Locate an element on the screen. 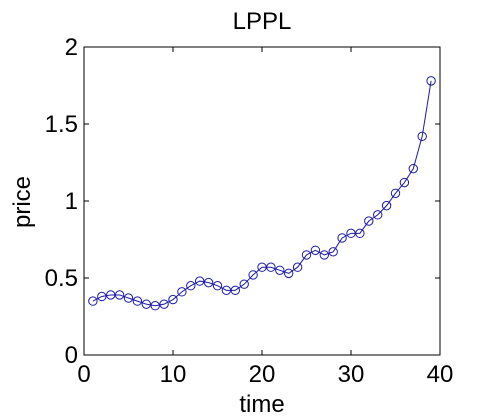 This screenshot has height=420, width=491. x-tick-label: 10 is located at coordinates (173, 374).